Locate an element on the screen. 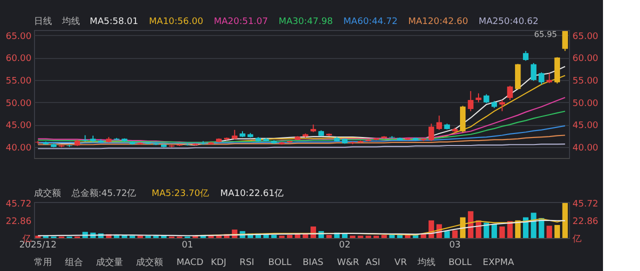  text: EXPMA is located at coordinates (498, 263).